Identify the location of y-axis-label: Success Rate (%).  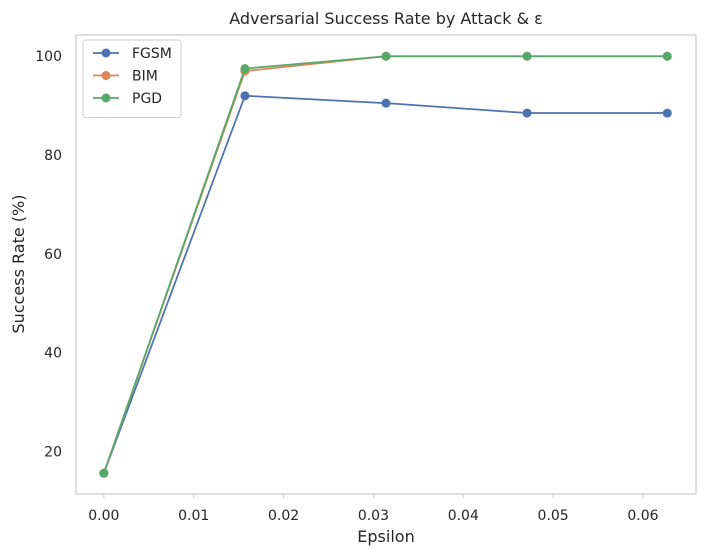
(18, 264).